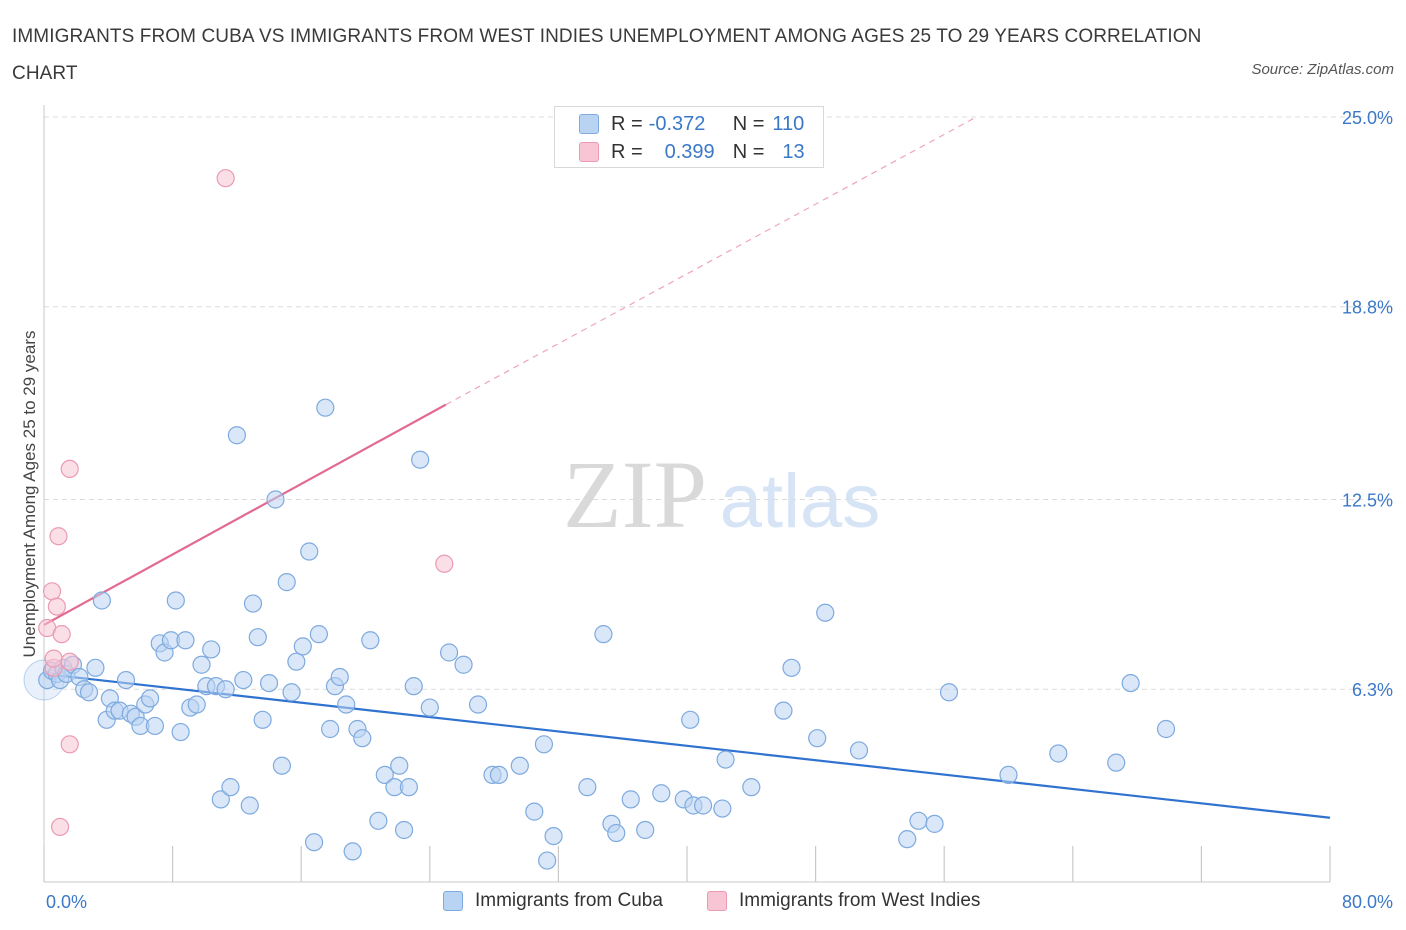 Image resolution: width=1406 pixels, height=930 pixels. I want to click on x-tick-label: 80.0%, so click(1367, 902).